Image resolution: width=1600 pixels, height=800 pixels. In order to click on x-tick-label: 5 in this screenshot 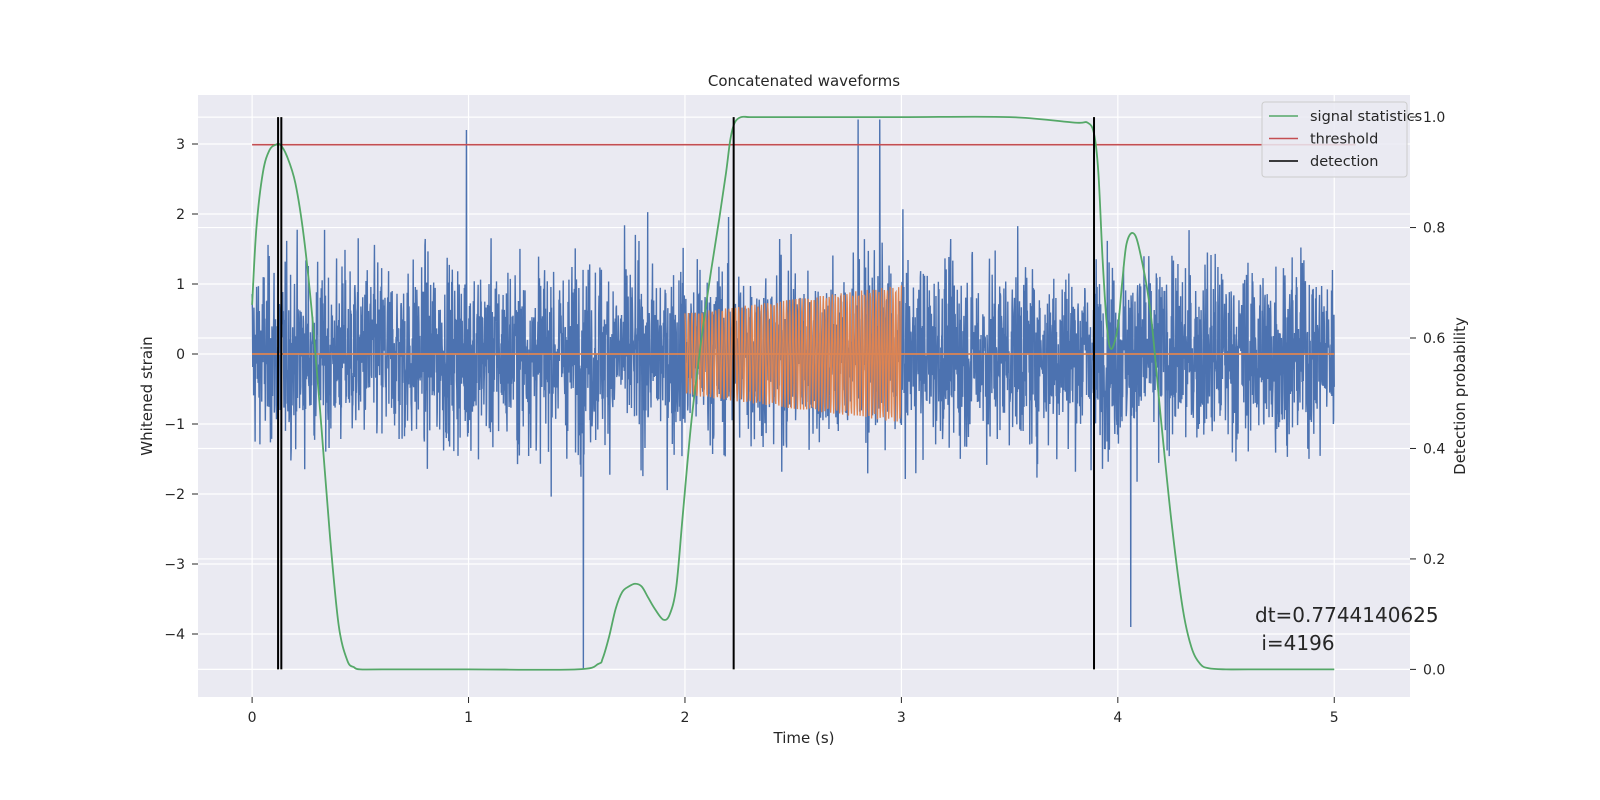, I will do `click(1334, 718)`.